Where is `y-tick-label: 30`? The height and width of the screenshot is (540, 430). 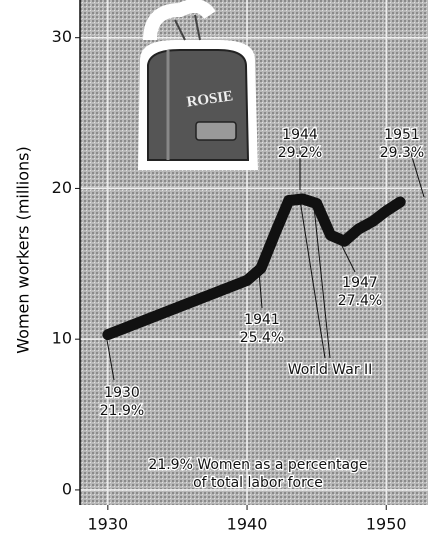
y-tick-label: 30 is located at coordinates (62, 36).